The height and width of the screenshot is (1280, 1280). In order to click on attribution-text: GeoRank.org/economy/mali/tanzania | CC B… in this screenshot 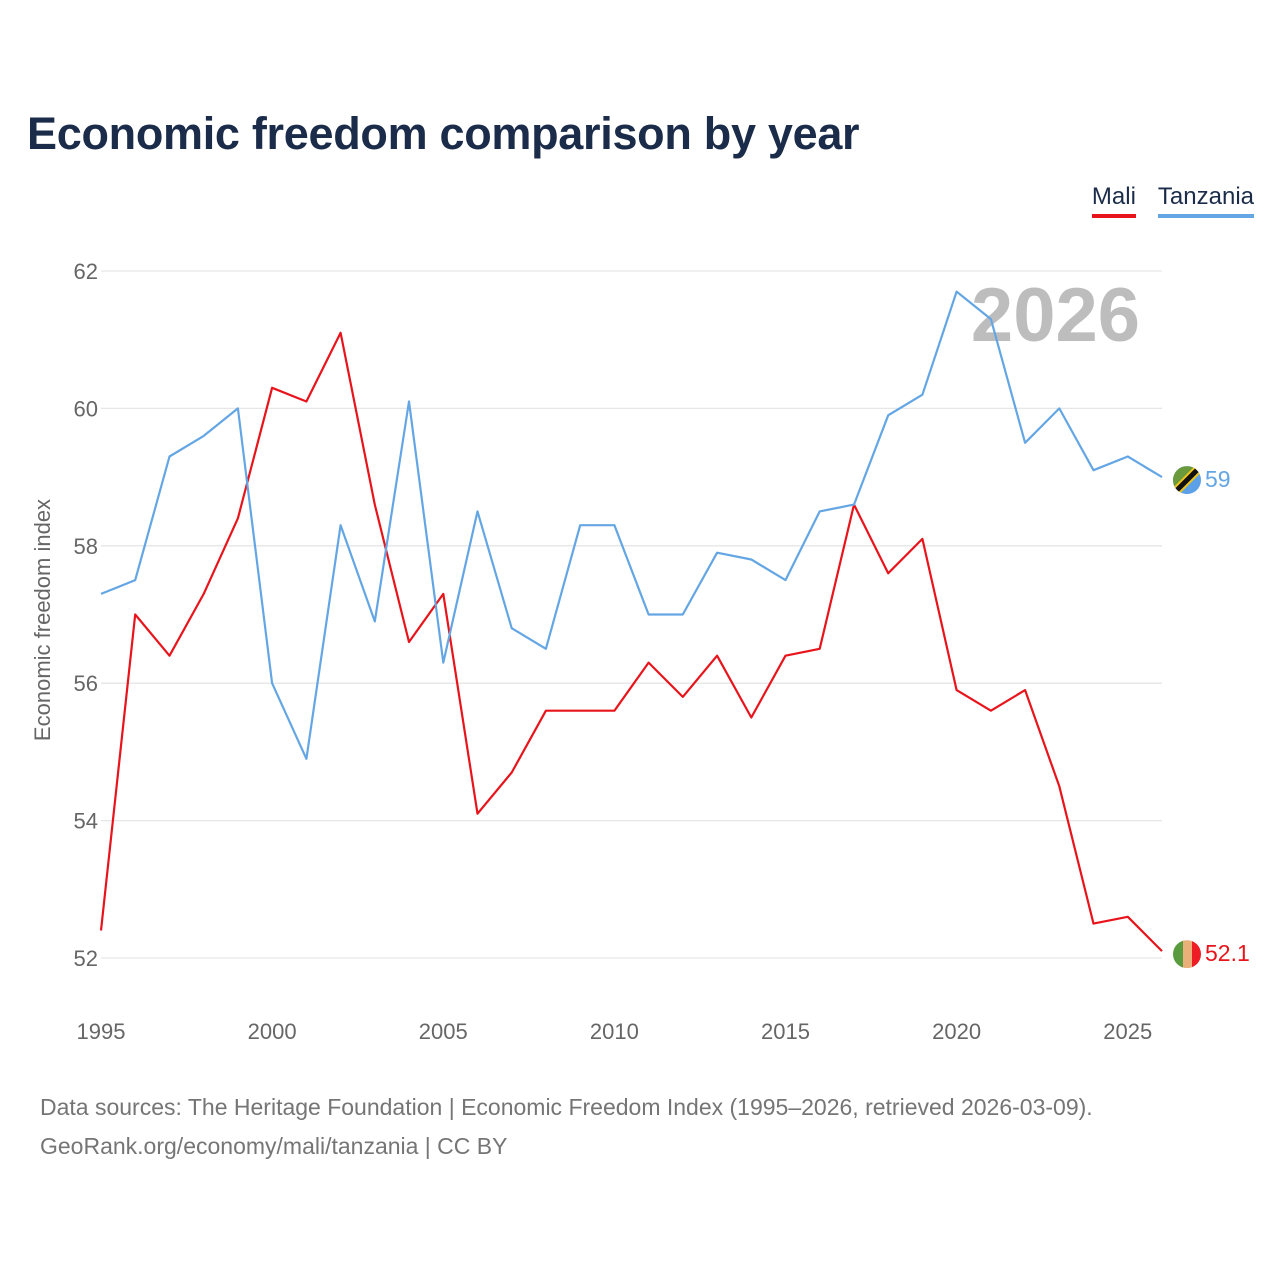, I will do `click(274, 1146)`.